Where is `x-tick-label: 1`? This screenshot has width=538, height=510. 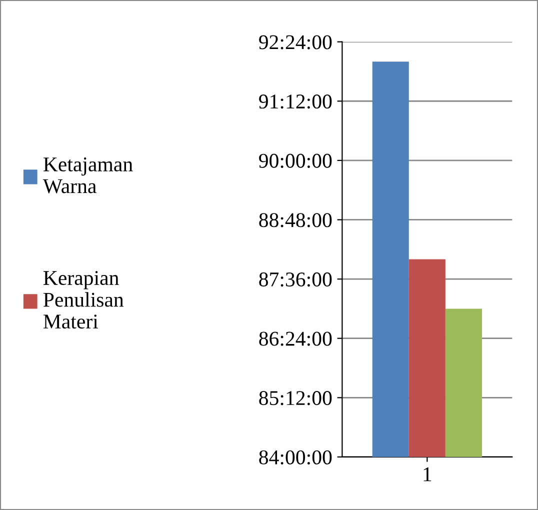
x-tick-label: 1 is located at coordinates (428, 474).